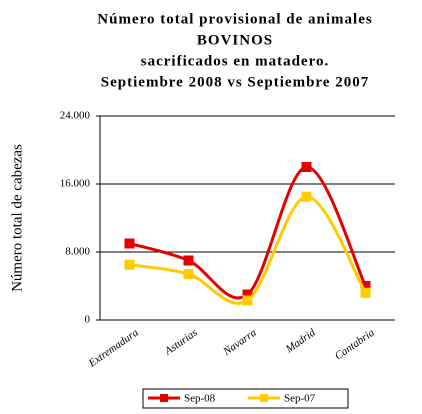 This screenshot has width=422, height=414. What do you see at coordinates (235, 40) in the screenshot?
I see `chart-title: BOVINOS` at bounding box center [235, 40].